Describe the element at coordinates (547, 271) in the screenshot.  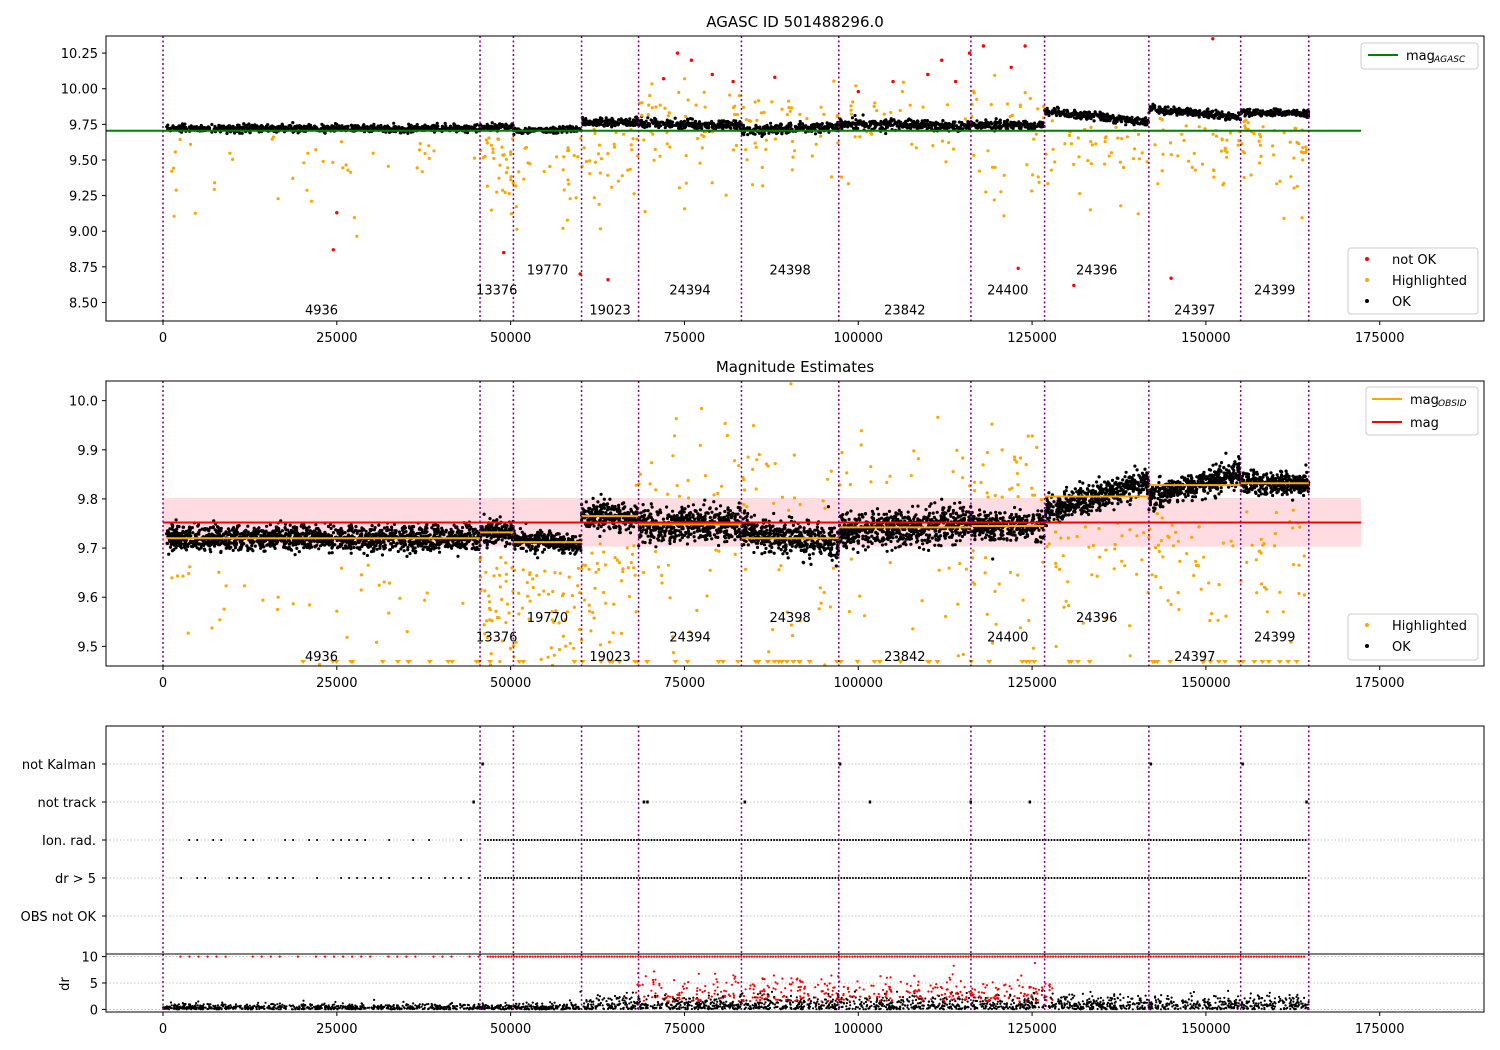
I see `obsid-label: 19770` at that location.